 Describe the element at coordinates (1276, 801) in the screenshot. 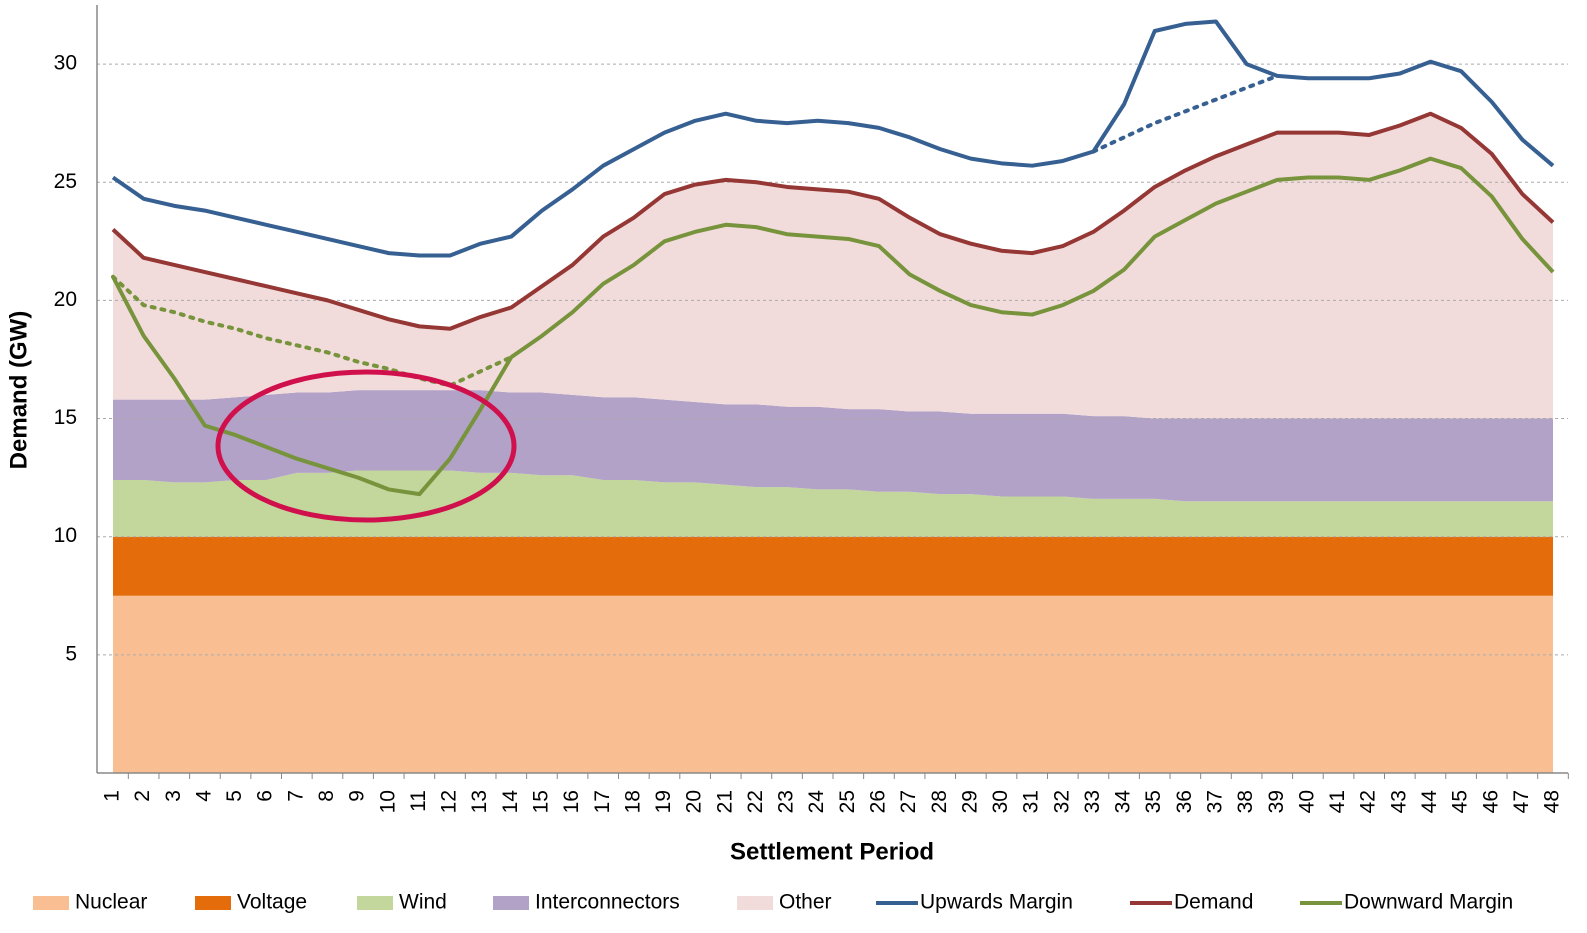

I see `x-tick-label: 39` at that location.